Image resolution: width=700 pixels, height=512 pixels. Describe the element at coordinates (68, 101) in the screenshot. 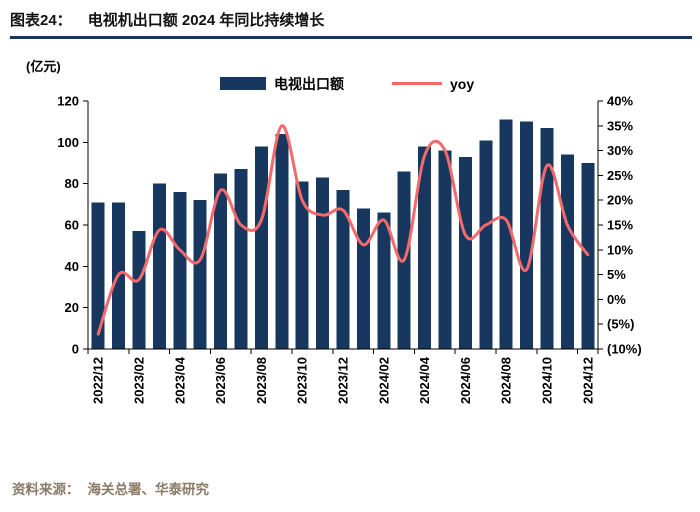

I see `left-axis-tick-label: 120` at that location.